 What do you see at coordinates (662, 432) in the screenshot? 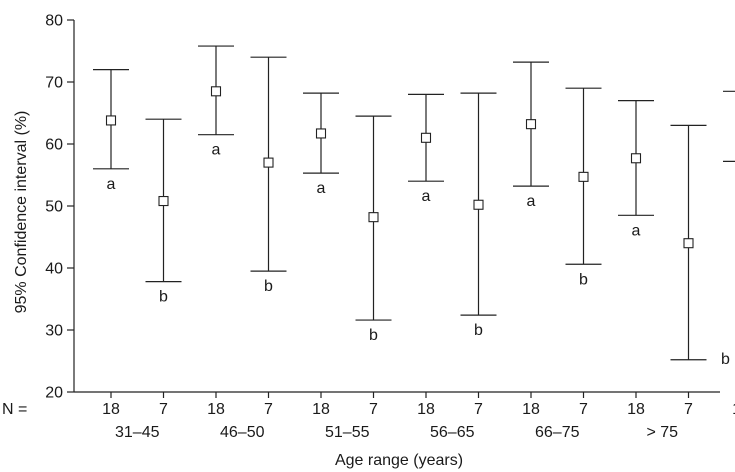
I see `group-label: > 75` at bounding box center [662, 432].